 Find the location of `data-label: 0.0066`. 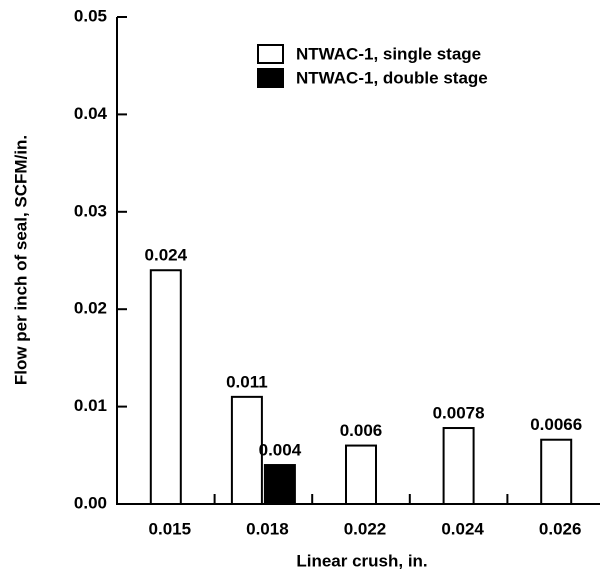

data-label: 0.0066 is located at coordinates (556, 424).